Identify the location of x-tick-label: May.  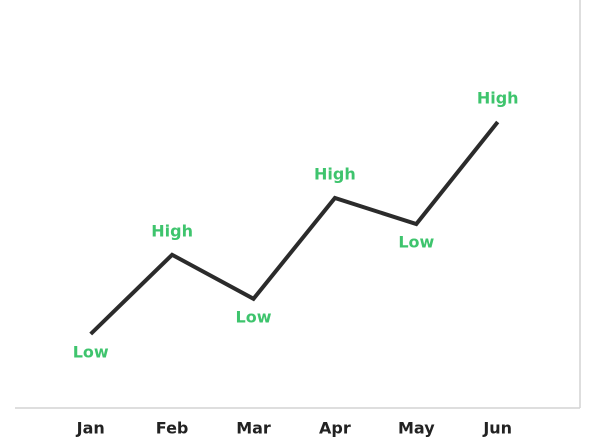
(416, 428).